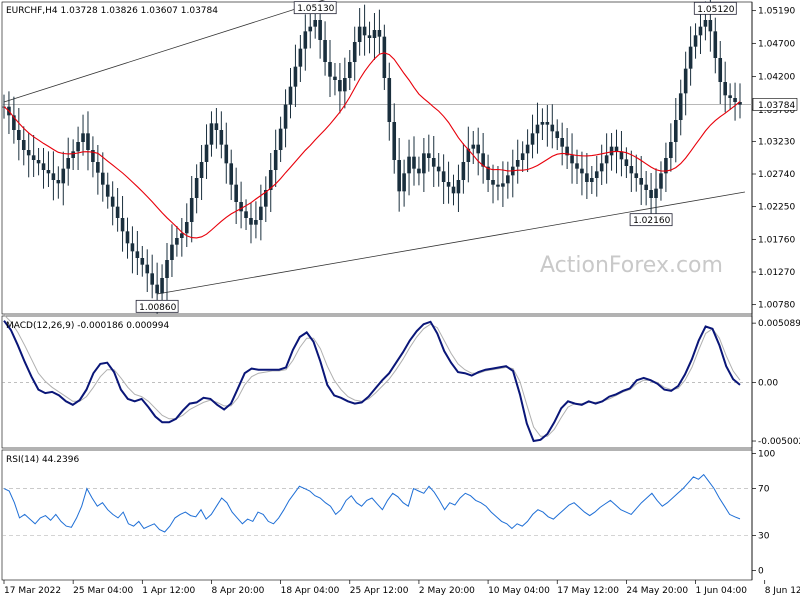  What do you see at coordinates (776, 240) in the screenshot?
I see `price-tick-label: 1.01760` at bounding box center [776, 240].